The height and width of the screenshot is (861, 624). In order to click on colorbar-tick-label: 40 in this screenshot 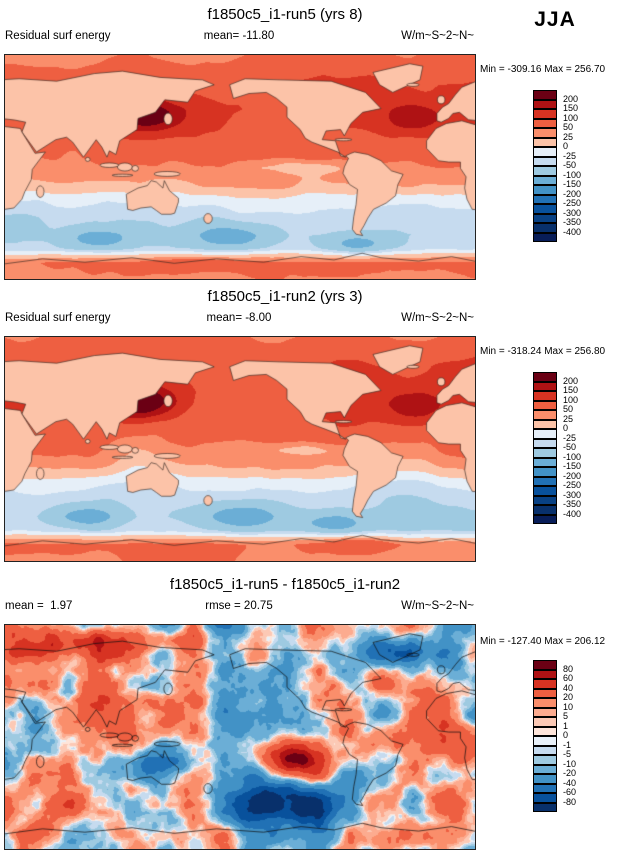, I will do `click(568, 687)`.